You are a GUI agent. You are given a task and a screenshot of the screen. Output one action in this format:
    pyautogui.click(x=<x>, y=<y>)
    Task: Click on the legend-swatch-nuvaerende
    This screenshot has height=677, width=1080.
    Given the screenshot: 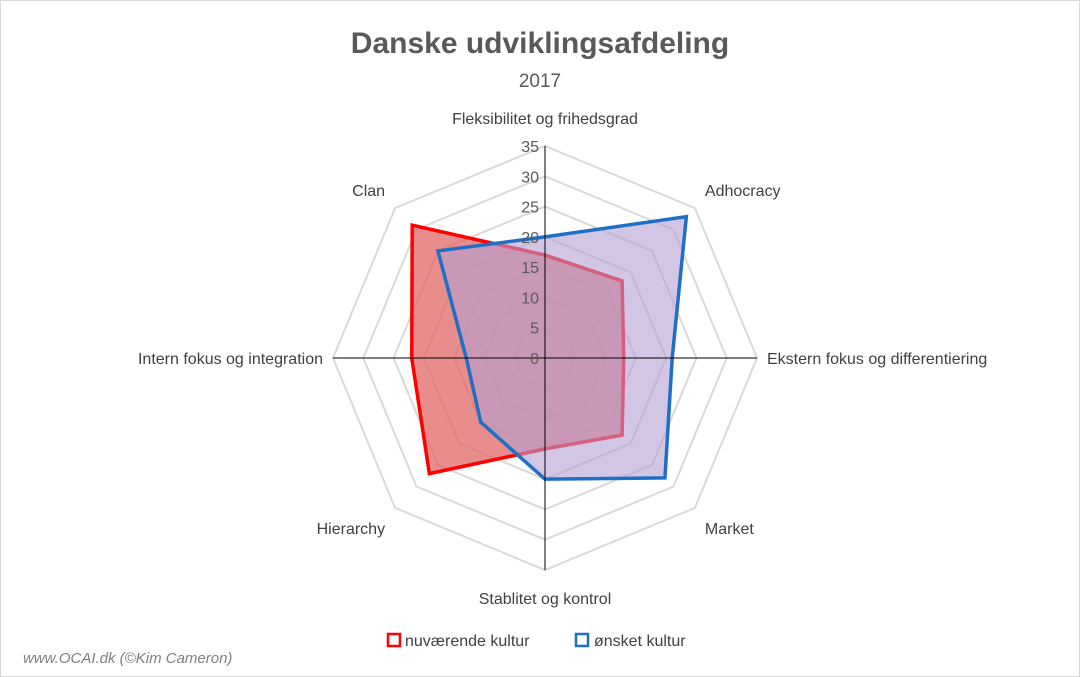 What is the action you would take?
    pyautogui.click(x=394, y=640)
    